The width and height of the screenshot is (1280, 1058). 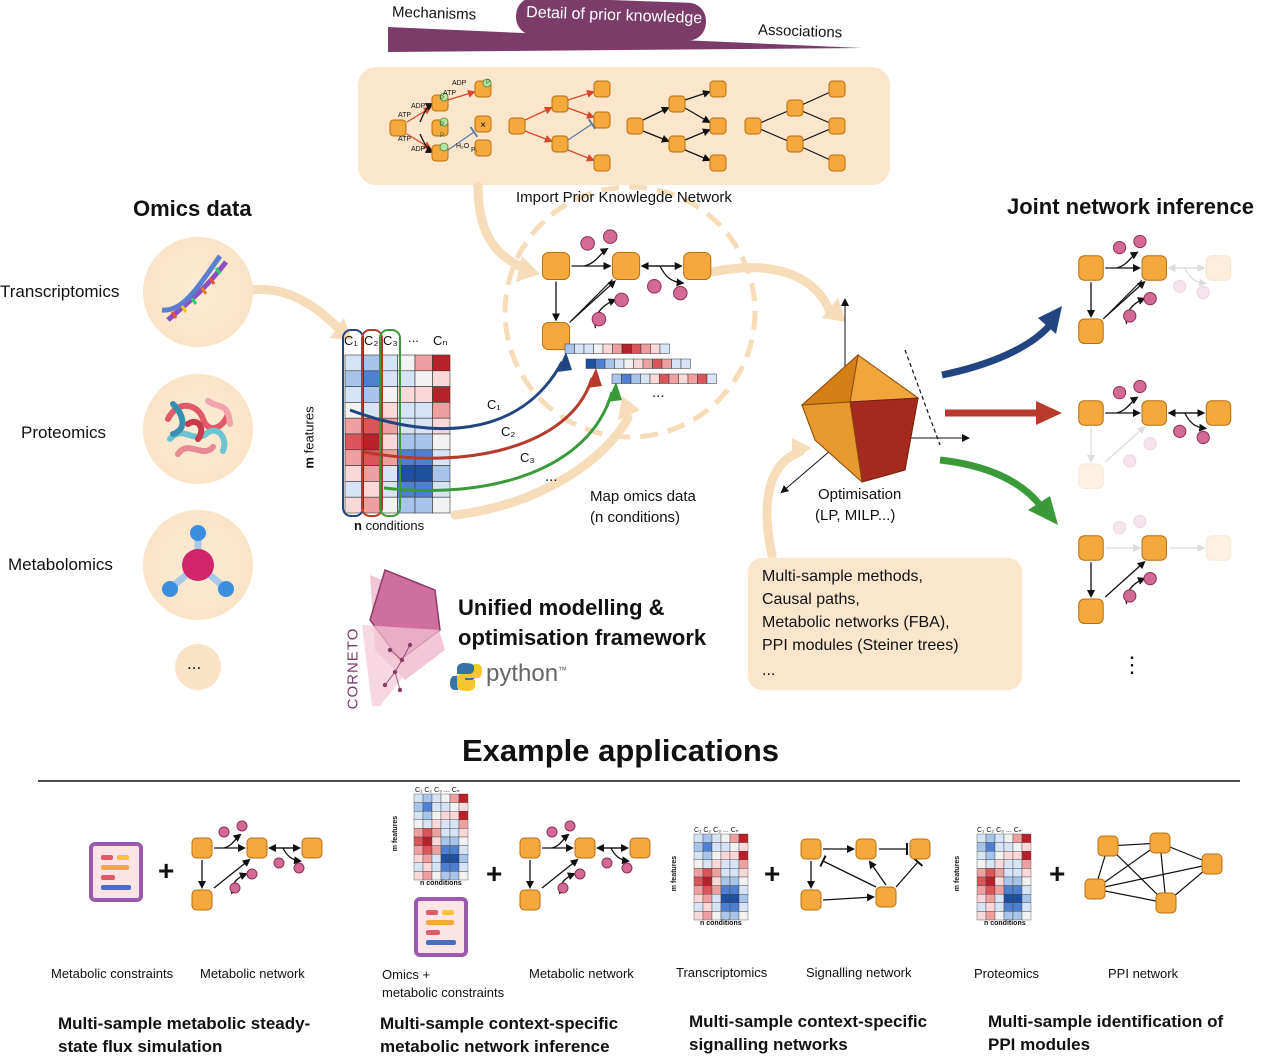 What do you see at coordinates (353, 668) in the screenshot?
I see `corneto-logo-text: CORNETO` at bounding box center [353, 668].